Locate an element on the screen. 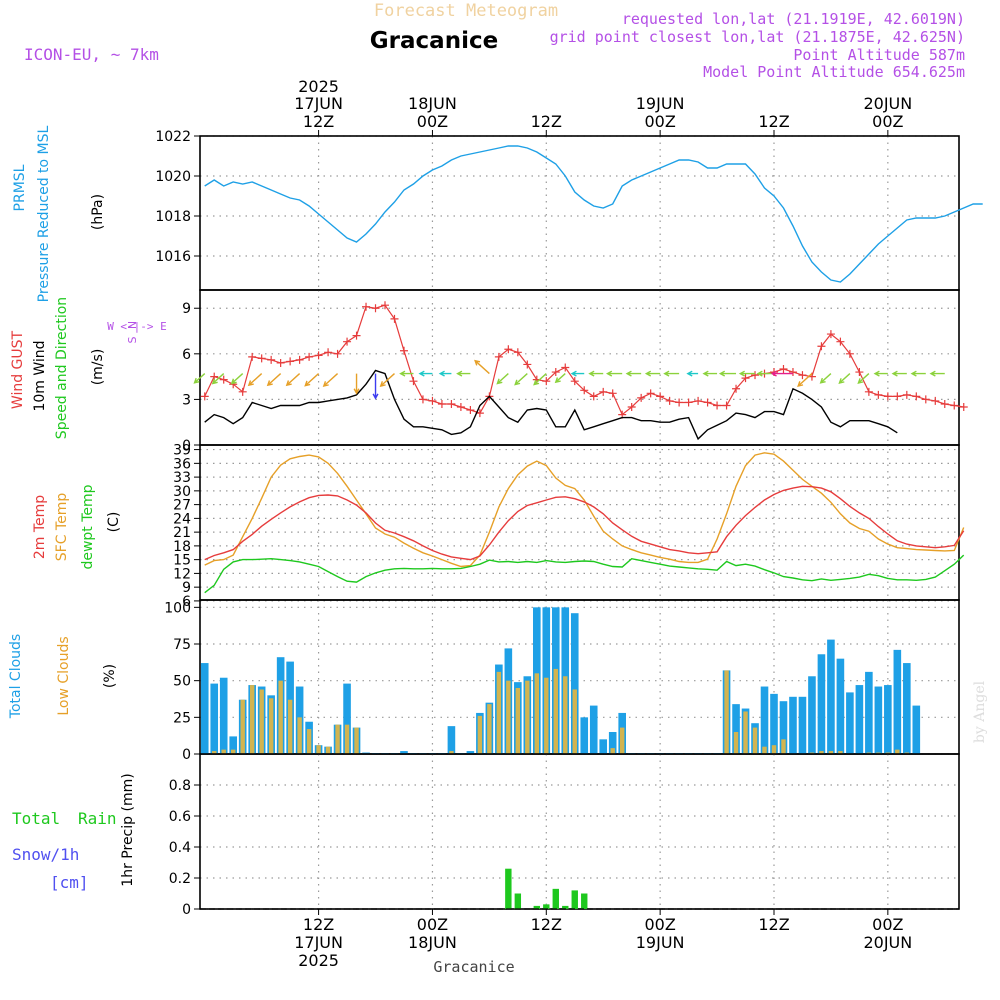 The image size is (1000, 1000). low-clouds-label: Low Clouds is located at coordinates (64, 675).